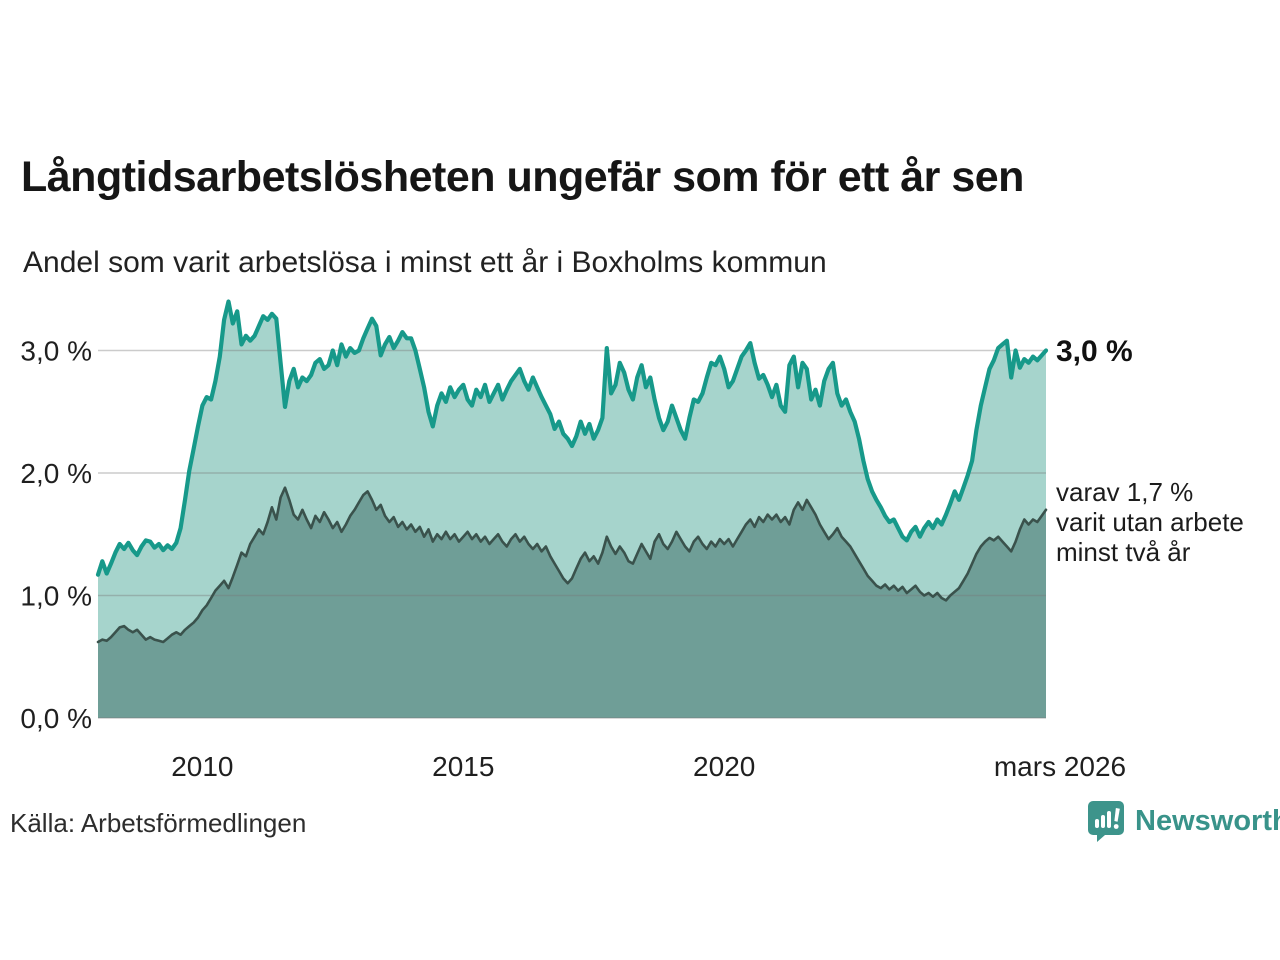 The height and width of the screenshot is (960, 1280). I want to click on newsworthy-logo-icon, so click(1106, 821).